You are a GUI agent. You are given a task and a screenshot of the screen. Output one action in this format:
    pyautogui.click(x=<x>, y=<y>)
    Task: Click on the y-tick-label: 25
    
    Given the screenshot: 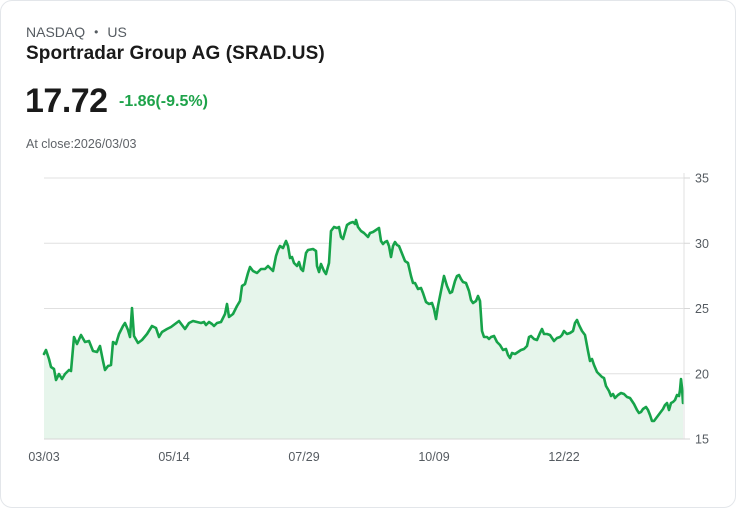 What is the action you would take?
    pyautogui.click(x=702, y=309)
    